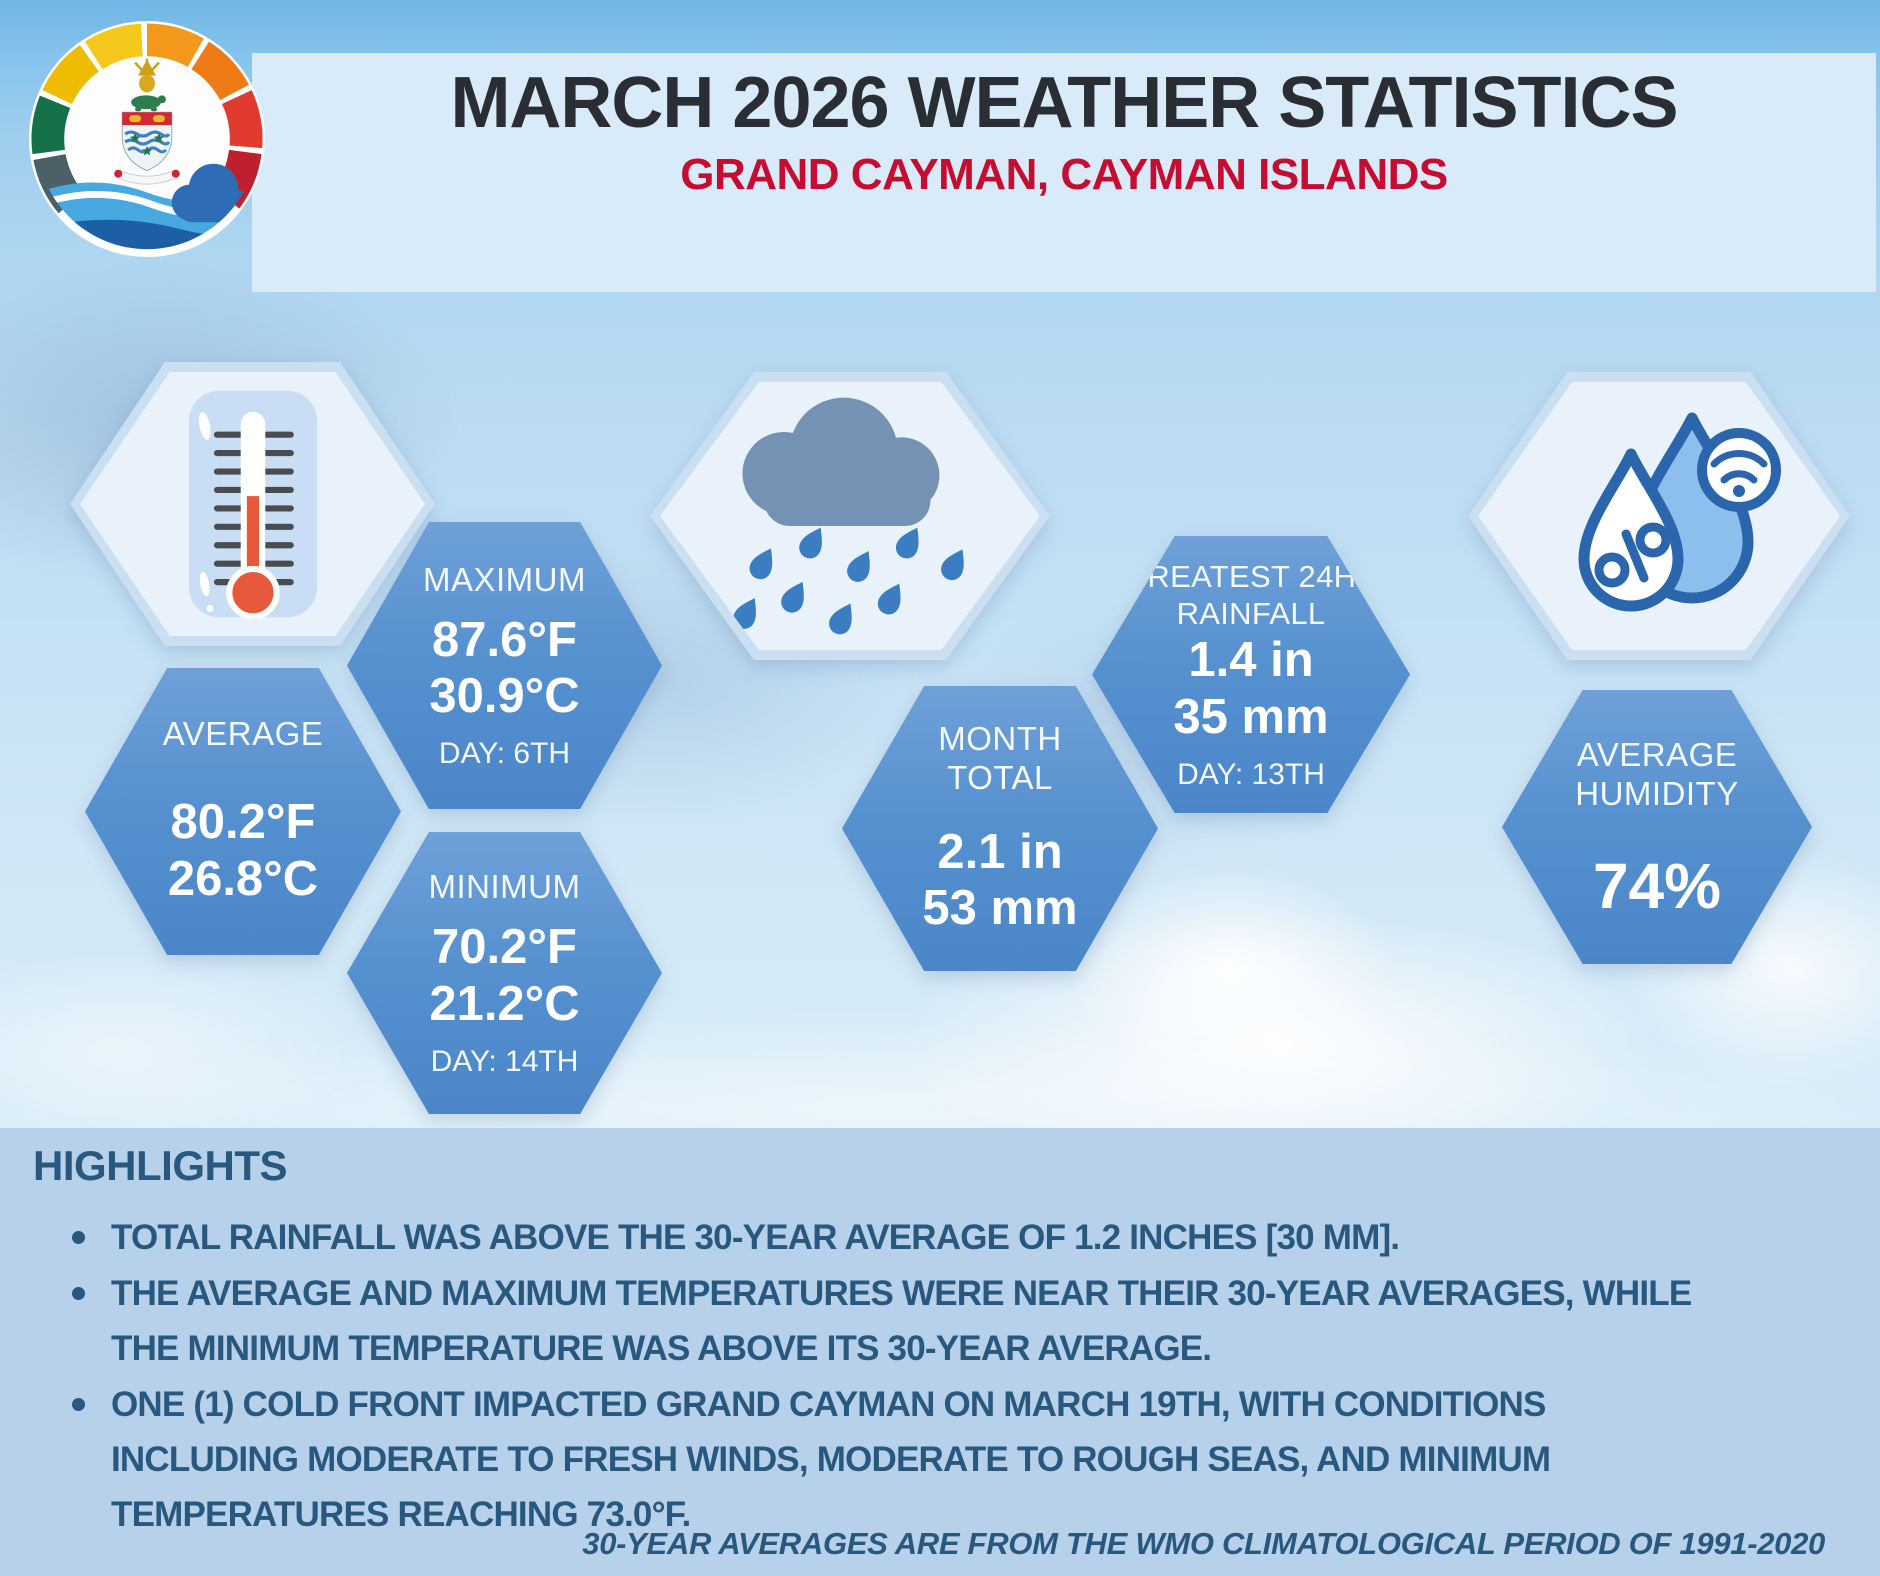  I want to click on average-temperature-celsius: 26.8°C, so click(243, 878).